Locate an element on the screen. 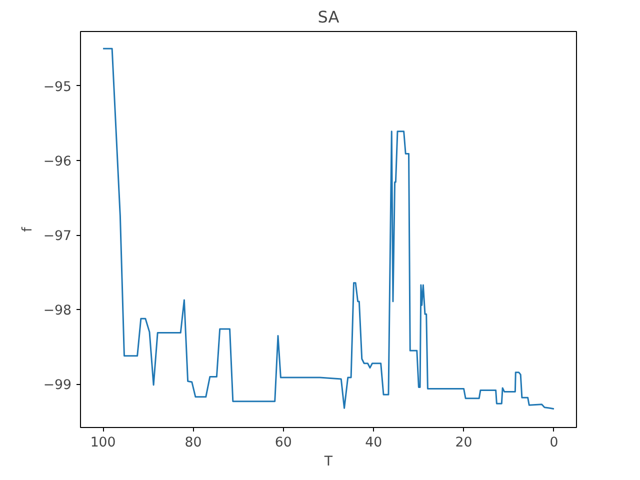 Image resolution: width=640 pixels, height=480 pixels. x-tick-label: 0 is located at coordinates (554, 443).